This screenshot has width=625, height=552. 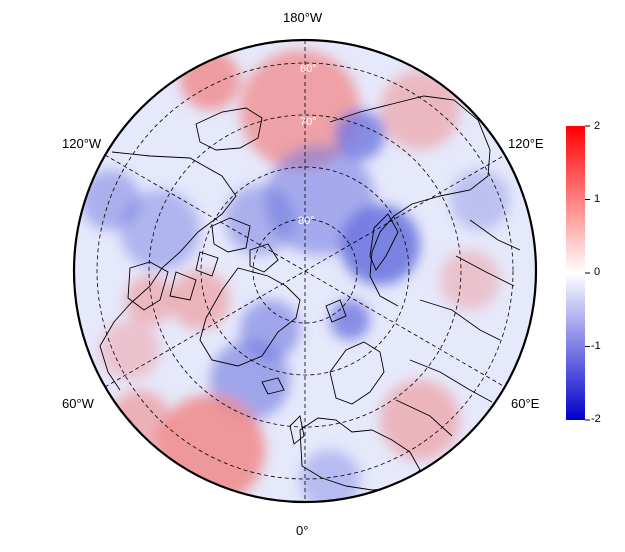 I want to click on novaya-zemlya-coast, so click(x=384, y=242).